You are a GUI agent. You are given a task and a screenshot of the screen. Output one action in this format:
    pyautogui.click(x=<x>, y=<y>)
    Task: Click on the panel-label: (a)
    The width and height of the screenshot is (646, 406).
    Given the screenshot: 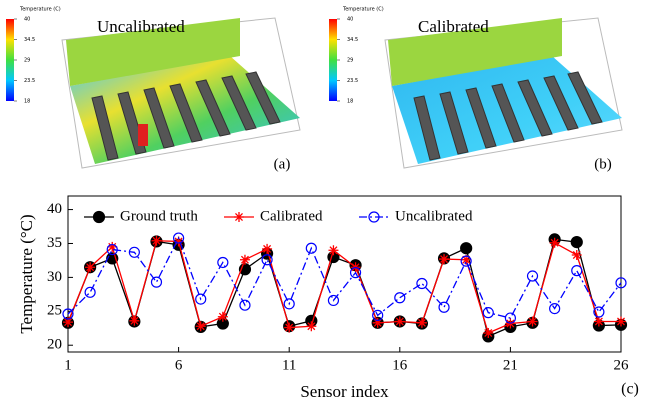 What is the action you would take?
    pyautogui.click(x=282, y=164)
    